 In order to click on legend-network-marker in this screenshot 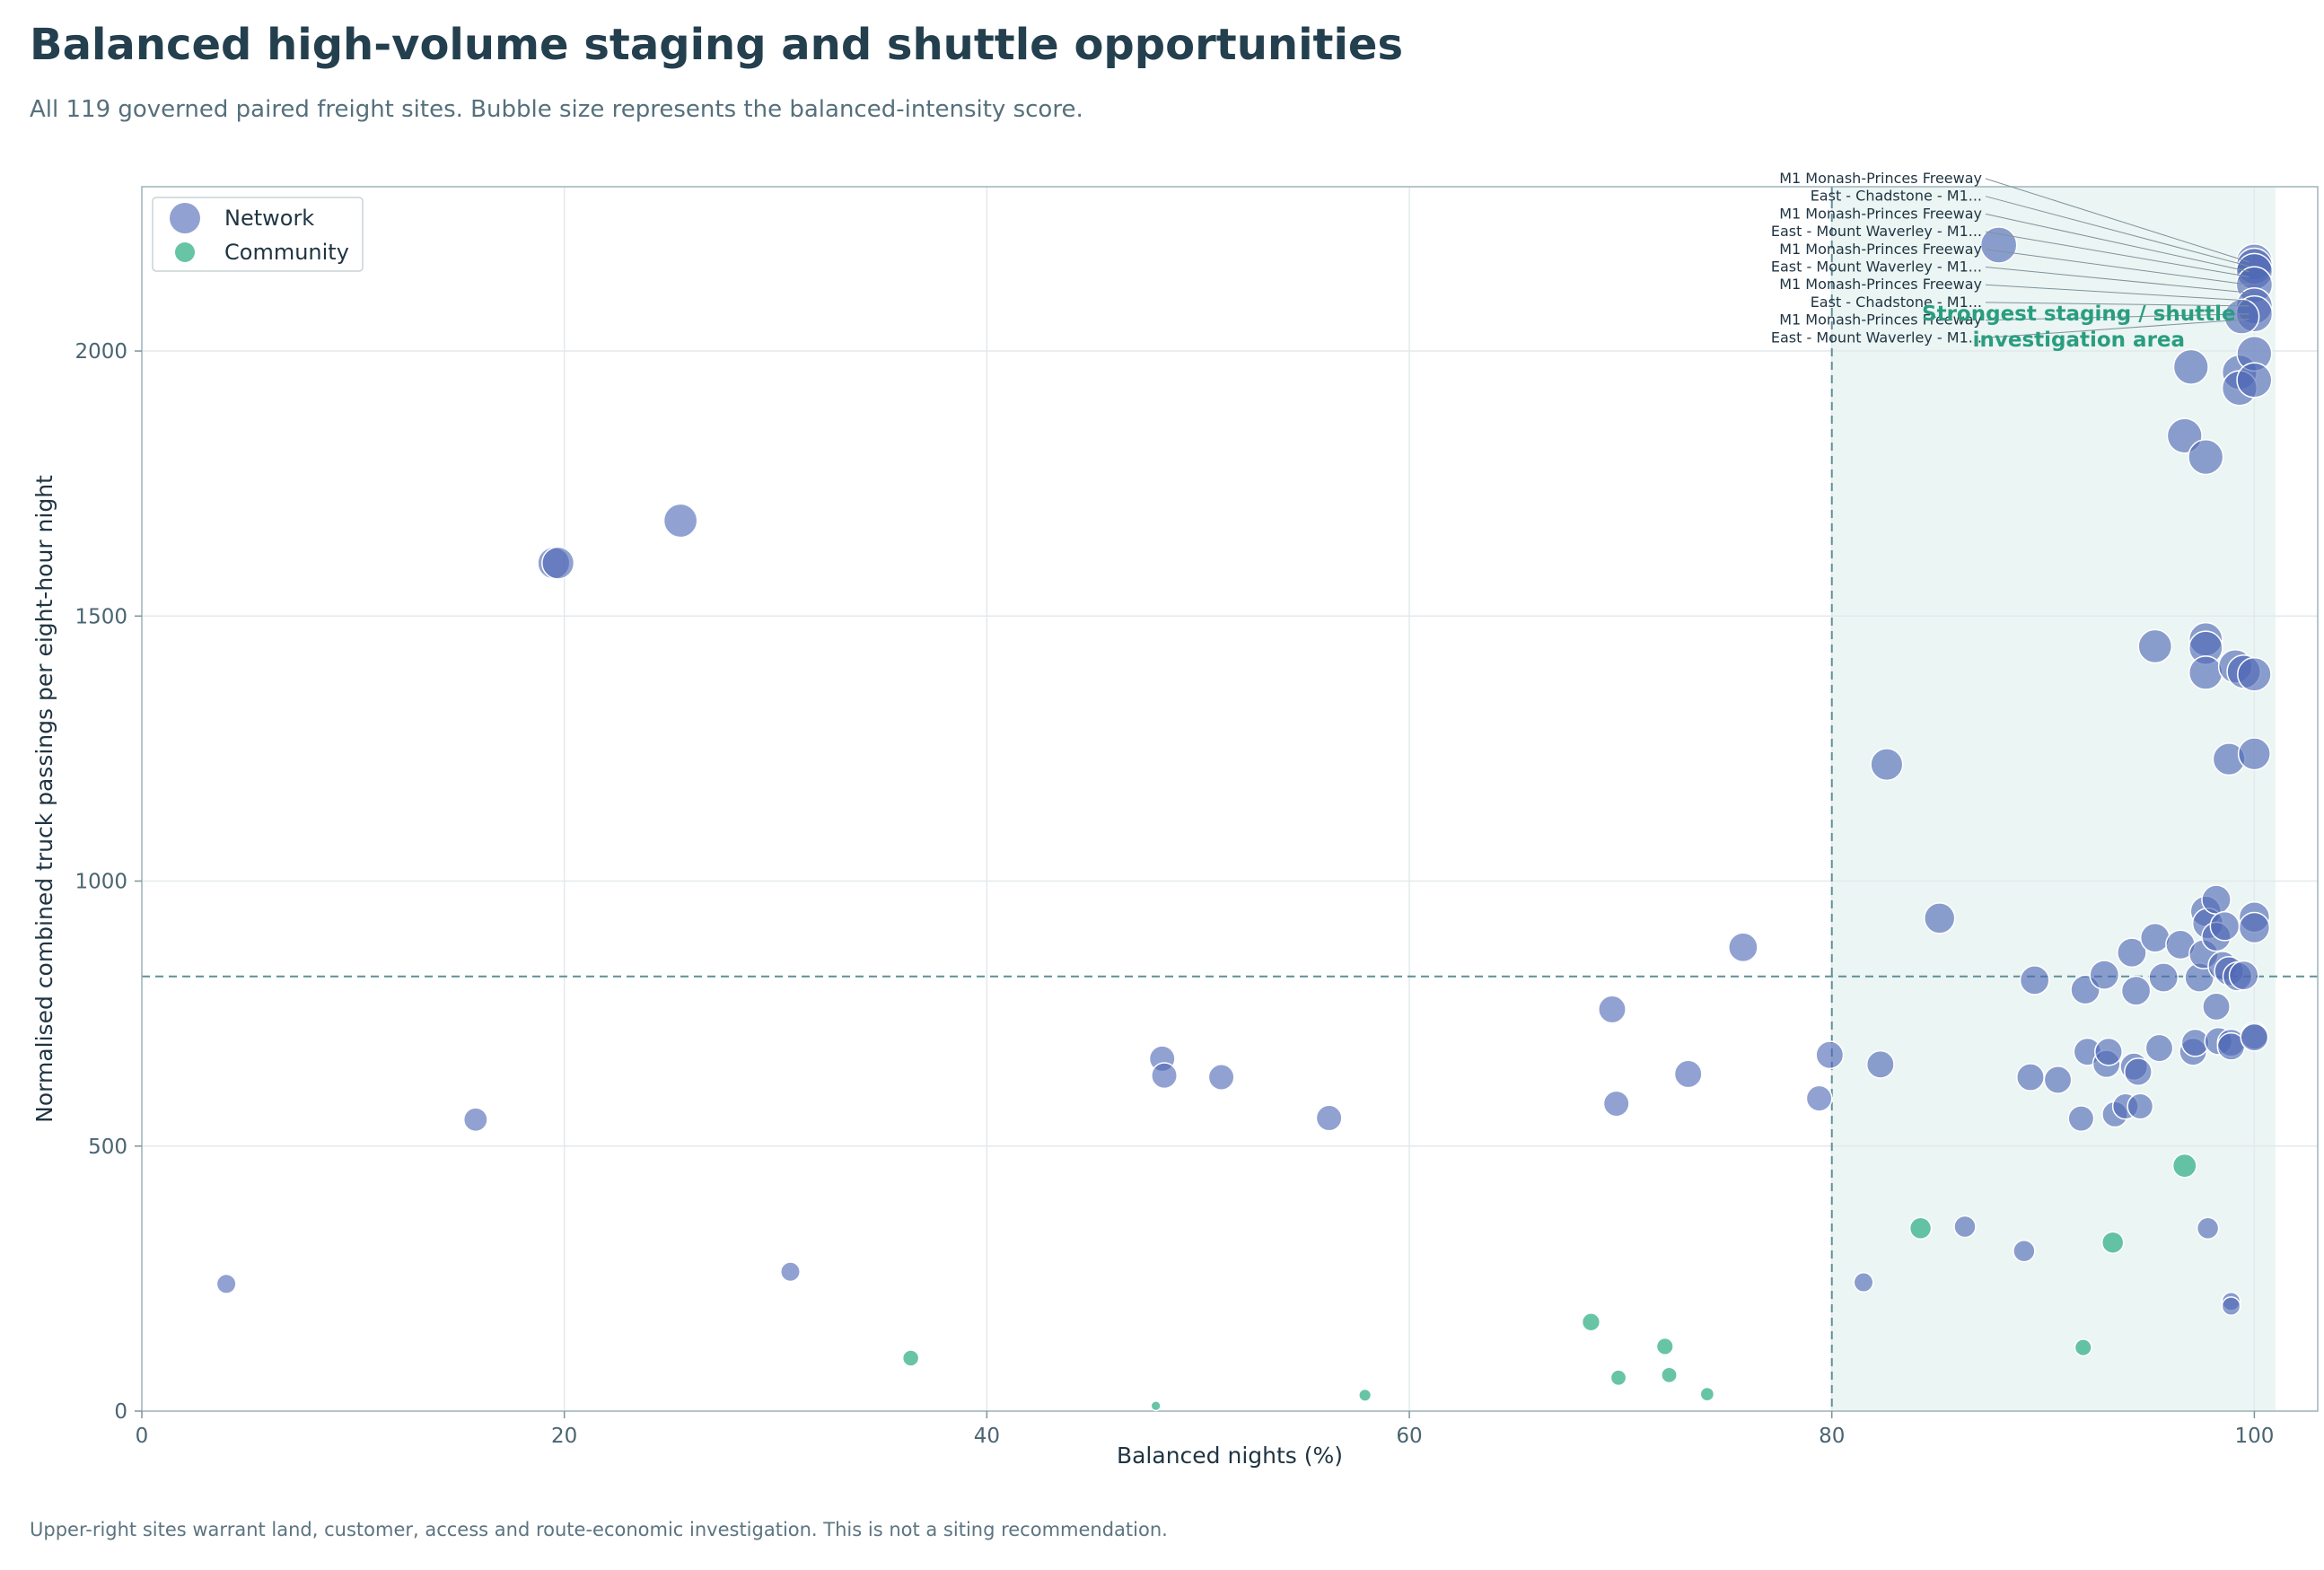, I will do `click(185, 218)`.